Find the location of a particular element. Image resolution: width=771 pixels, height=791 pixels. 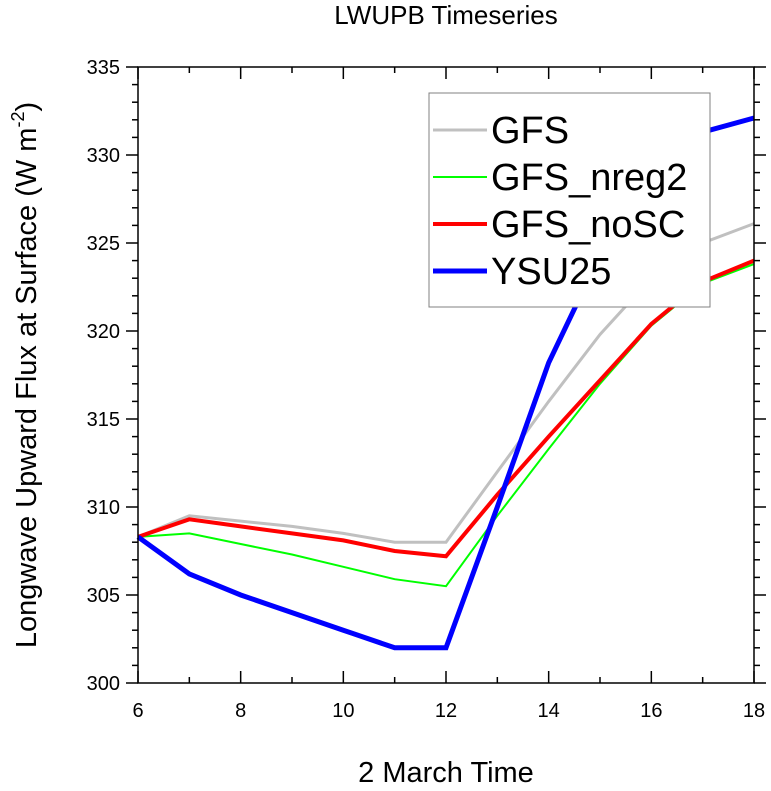

y-axis-label-main: Longwave Upward Flux at Surface (W m is located at coordinates (27, 388).